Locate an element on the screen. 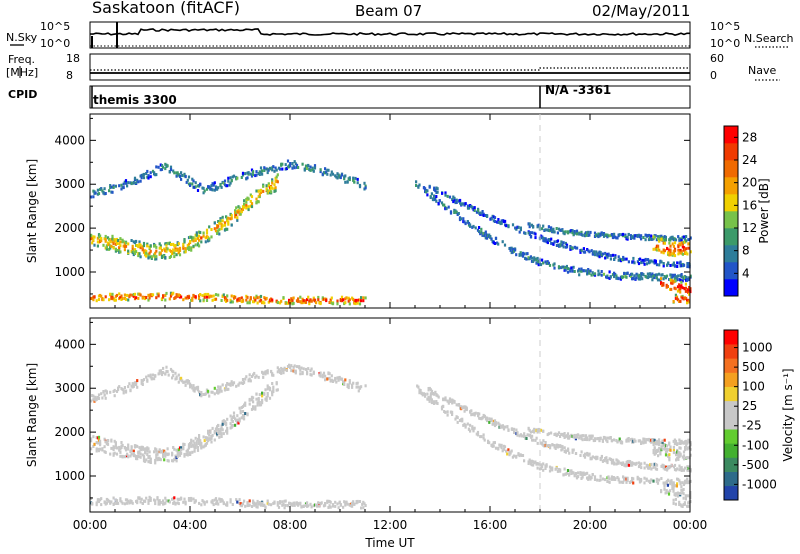 This screenshot has width=800, height=554. cpid-label: CPID is located at coordinates (23, 94).